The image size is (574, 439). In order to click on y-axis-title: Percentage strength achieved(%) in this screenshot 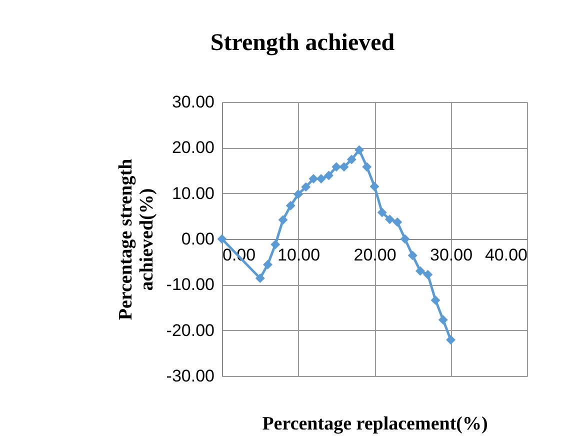, I will do `click(136, 239)`.